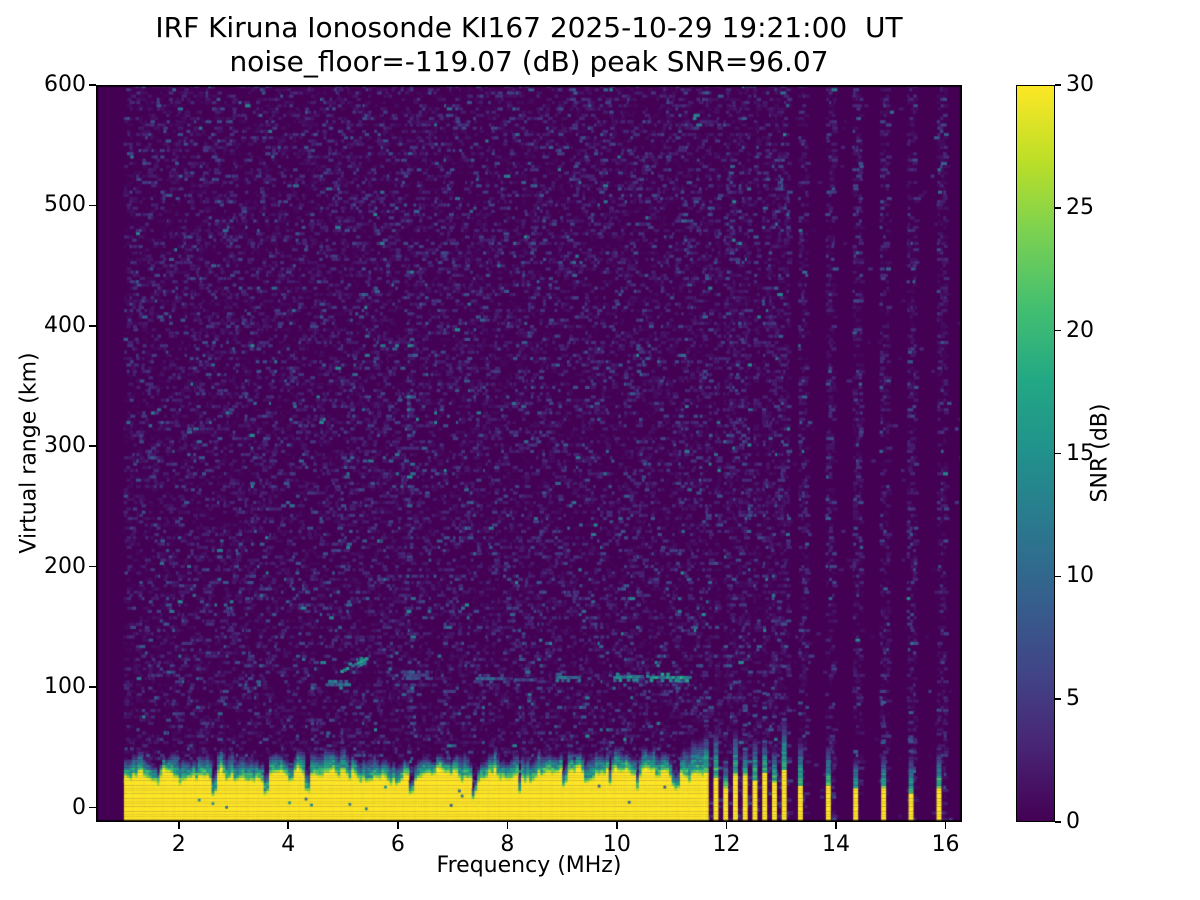  What do you see at coordinates (1080, 576) in the screenshot?
I see `colorbar-tick-label: 10` at bounding box center [1080, 576].